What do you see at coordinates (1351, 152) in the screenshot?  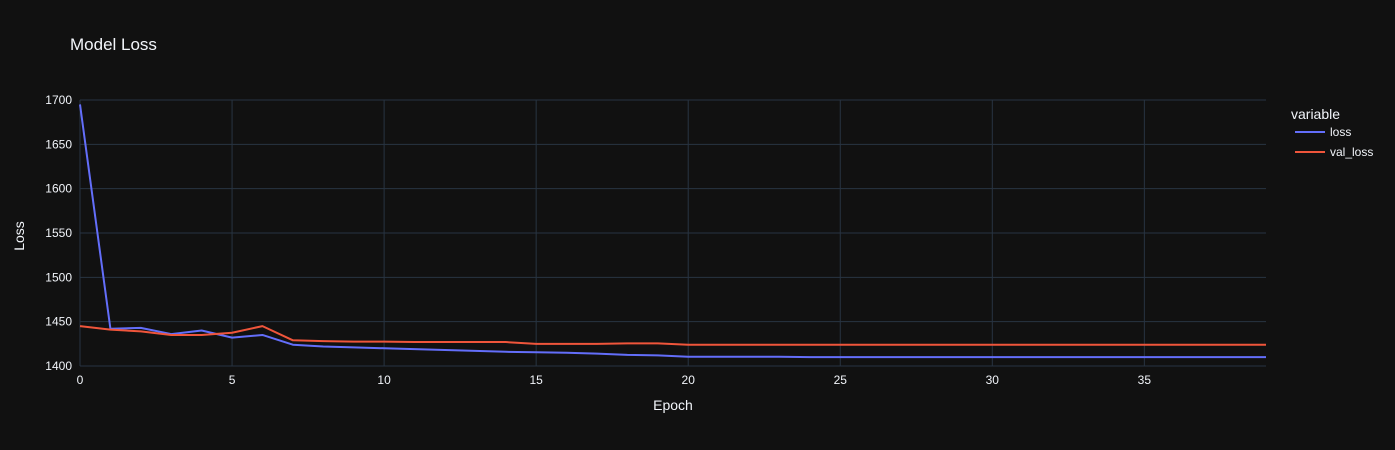 I see `legend-label-val-loss: val_loss` at bounding box center [1351, 152].